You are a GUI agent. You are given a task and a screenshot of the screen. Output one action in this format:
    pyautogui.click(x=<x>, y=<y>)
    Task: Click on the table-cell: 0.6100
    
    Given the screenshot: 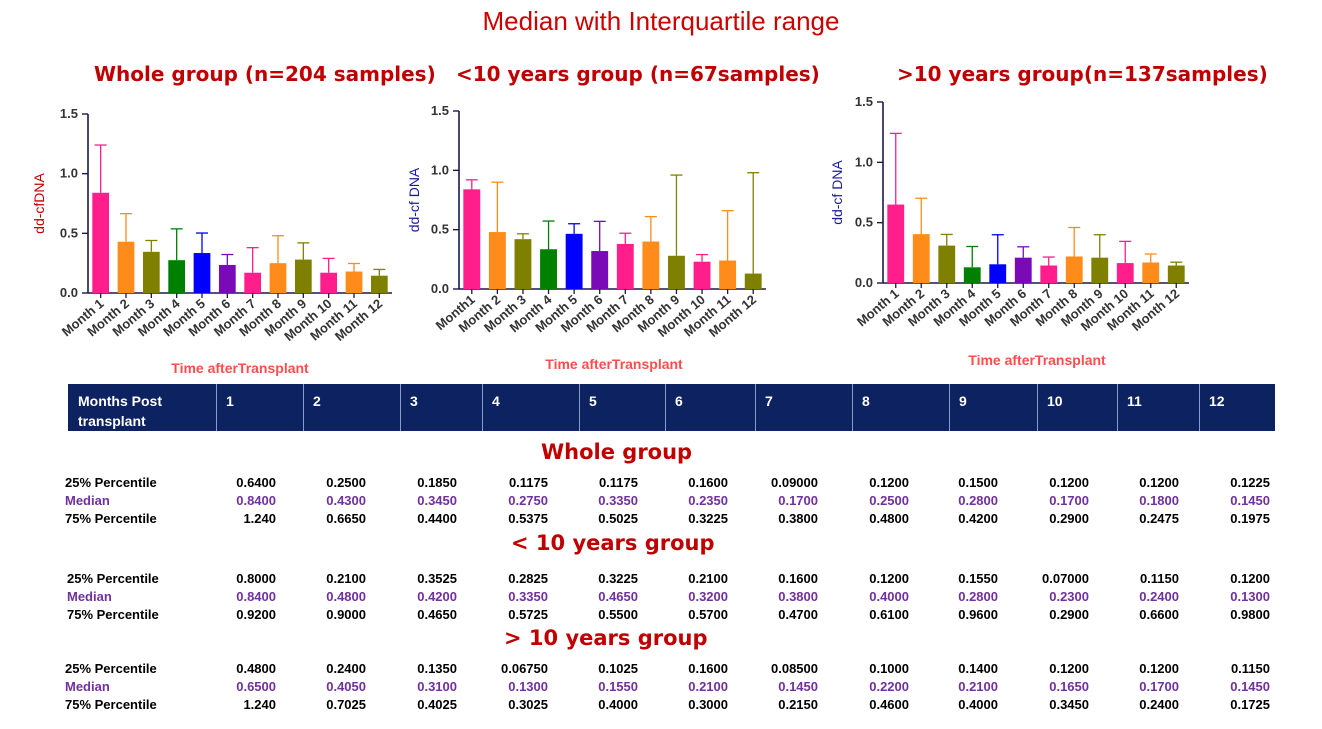 What is the action you would take?
    pyautogui.click(x=889, y=614)
    